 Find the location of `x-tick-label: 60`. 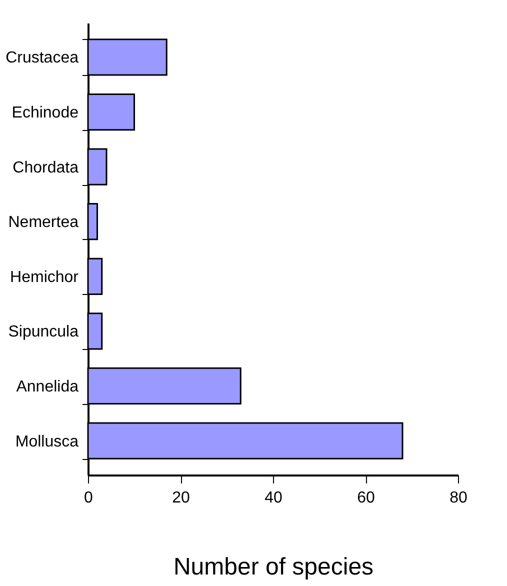

x-tick-label: 60 is located at coordinates (366, 498).